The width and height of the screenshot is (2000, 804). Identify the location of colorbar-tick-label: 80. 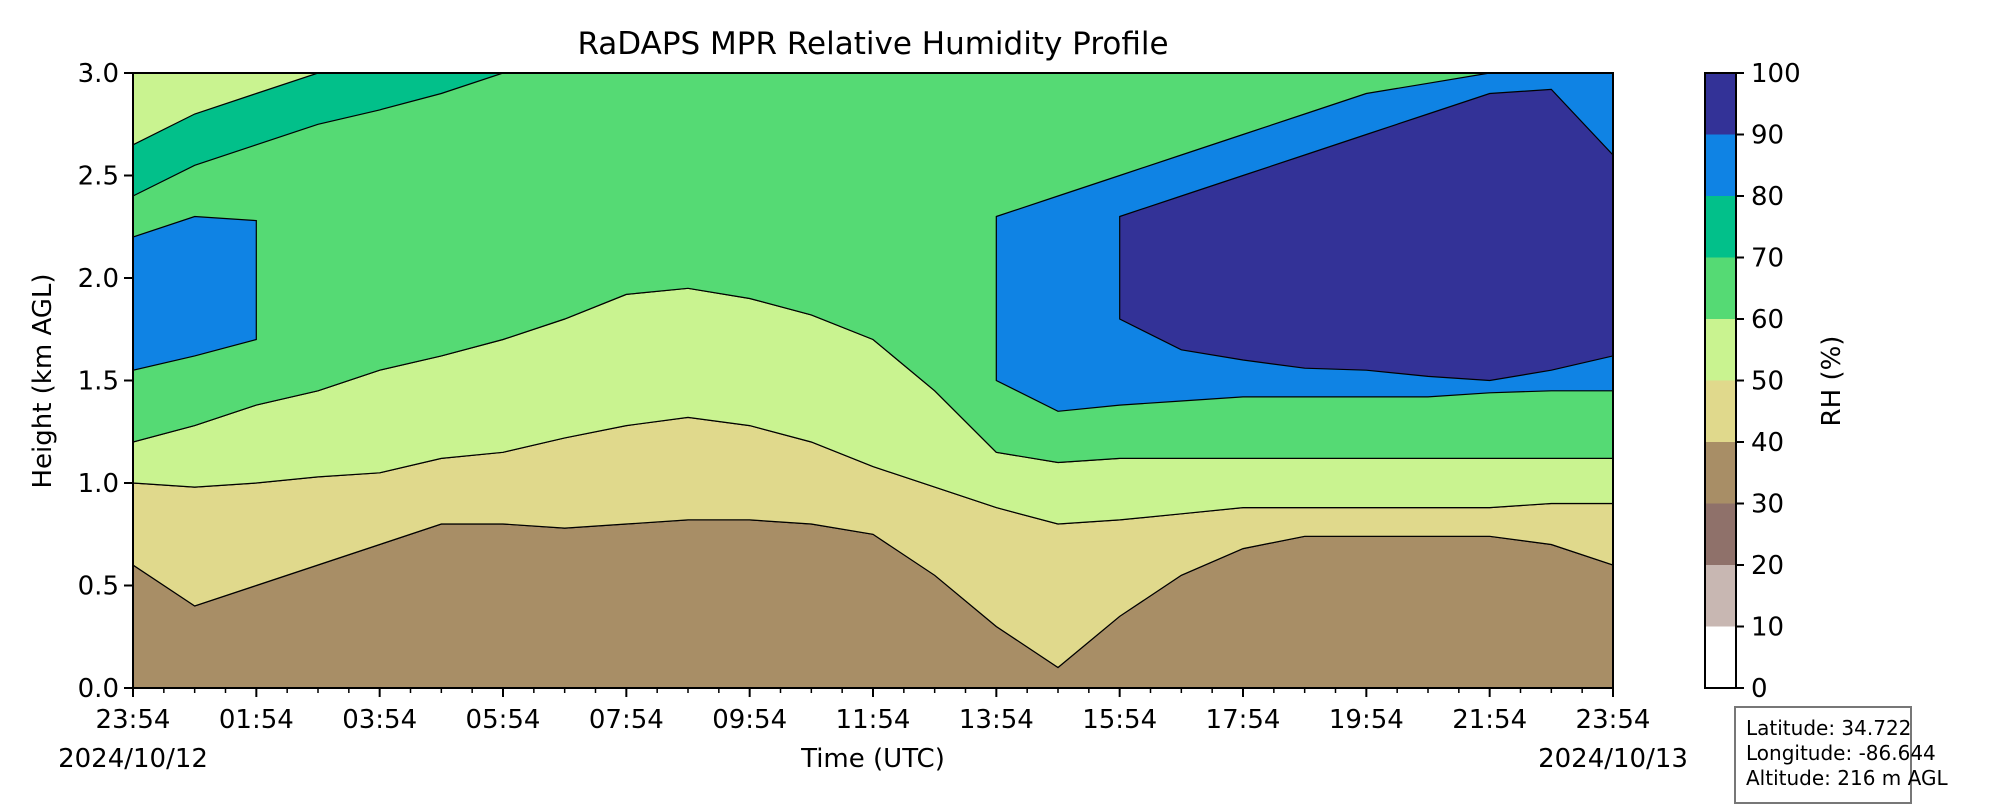
(1767, 197).